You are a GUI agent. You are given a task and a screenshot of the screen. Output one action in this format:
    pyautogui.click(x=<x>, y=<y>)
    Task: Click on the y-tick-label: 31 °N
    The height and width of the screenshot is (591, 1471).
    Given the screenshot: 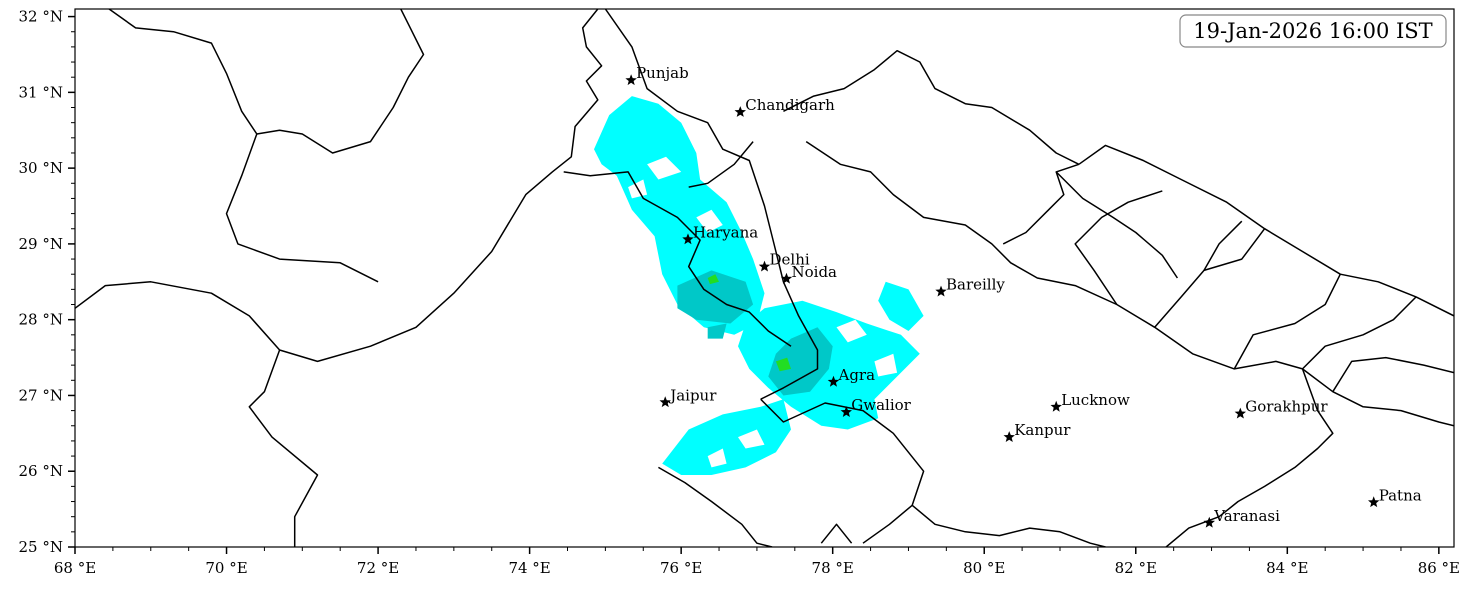 What is the action you would take?
    pyautogui.click(x=41, y=92)
    